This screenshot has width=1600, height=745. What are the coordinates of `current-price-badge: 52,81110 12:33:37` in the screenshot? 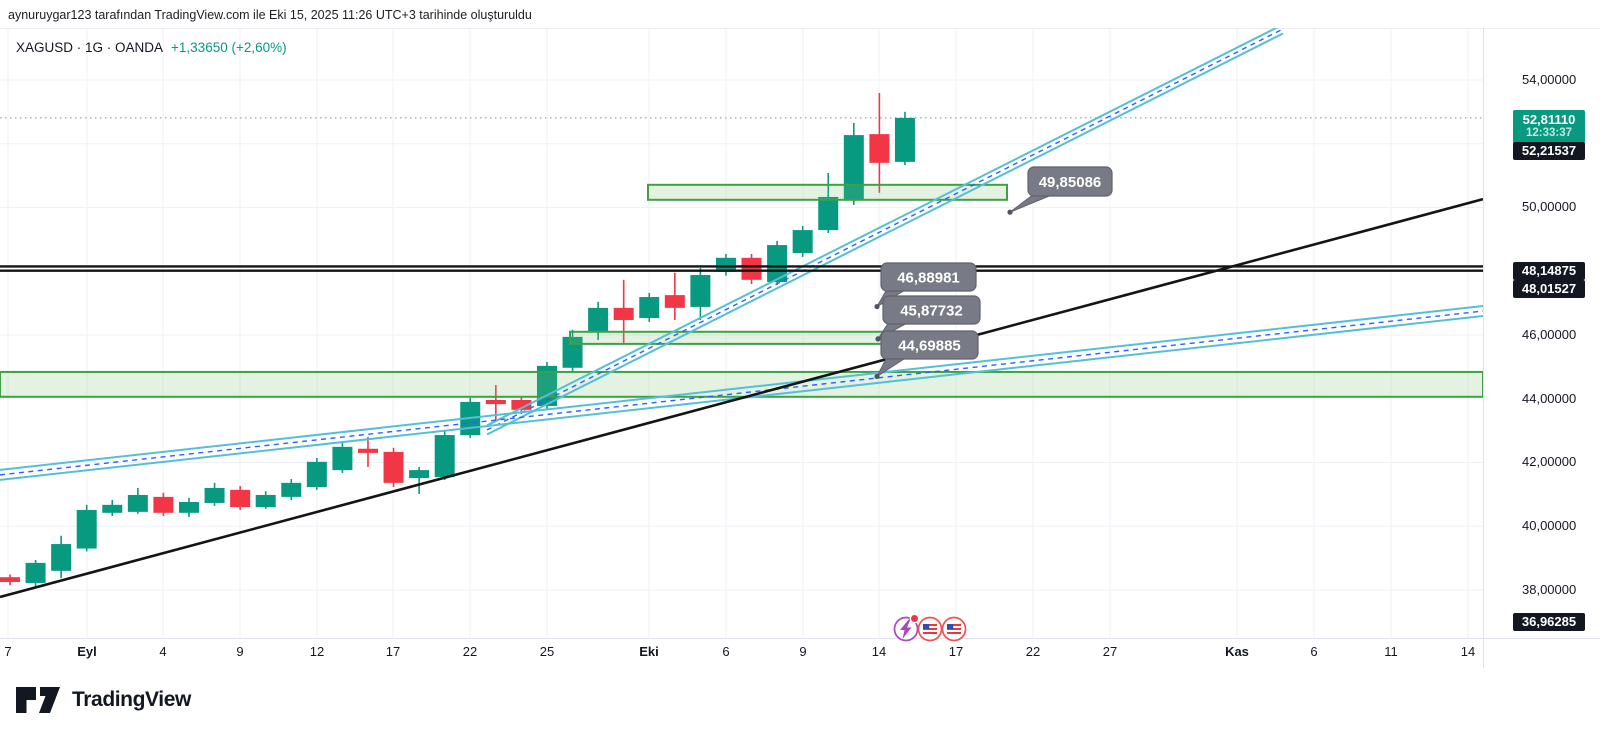 It's located at (1549, 126).